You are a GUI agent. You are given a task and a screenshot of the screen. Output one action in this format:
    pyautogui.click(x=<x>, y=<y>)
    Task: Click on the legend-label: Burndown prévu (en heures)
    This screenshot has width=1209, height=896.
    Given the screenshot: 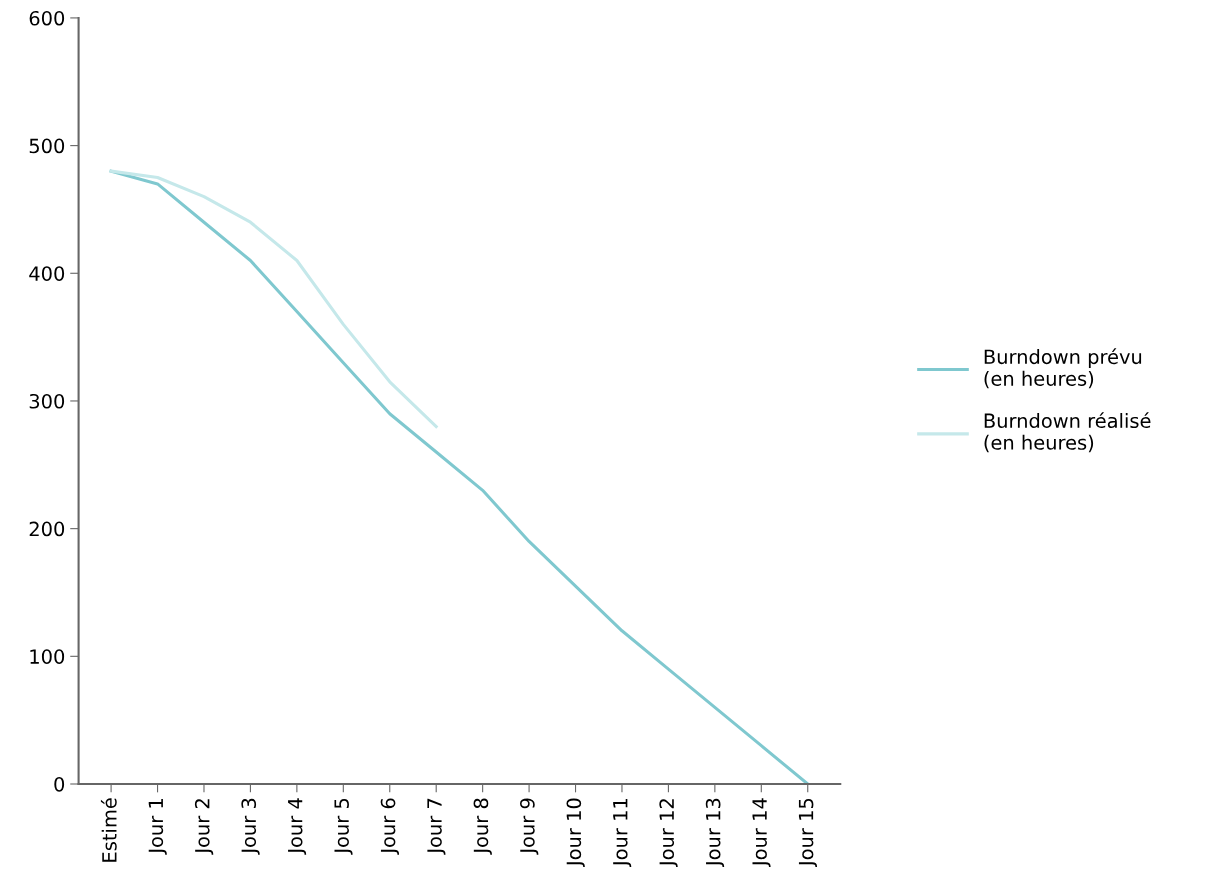 What is the action you would take?
    pyautogui.click(x=1063, y=368)
    